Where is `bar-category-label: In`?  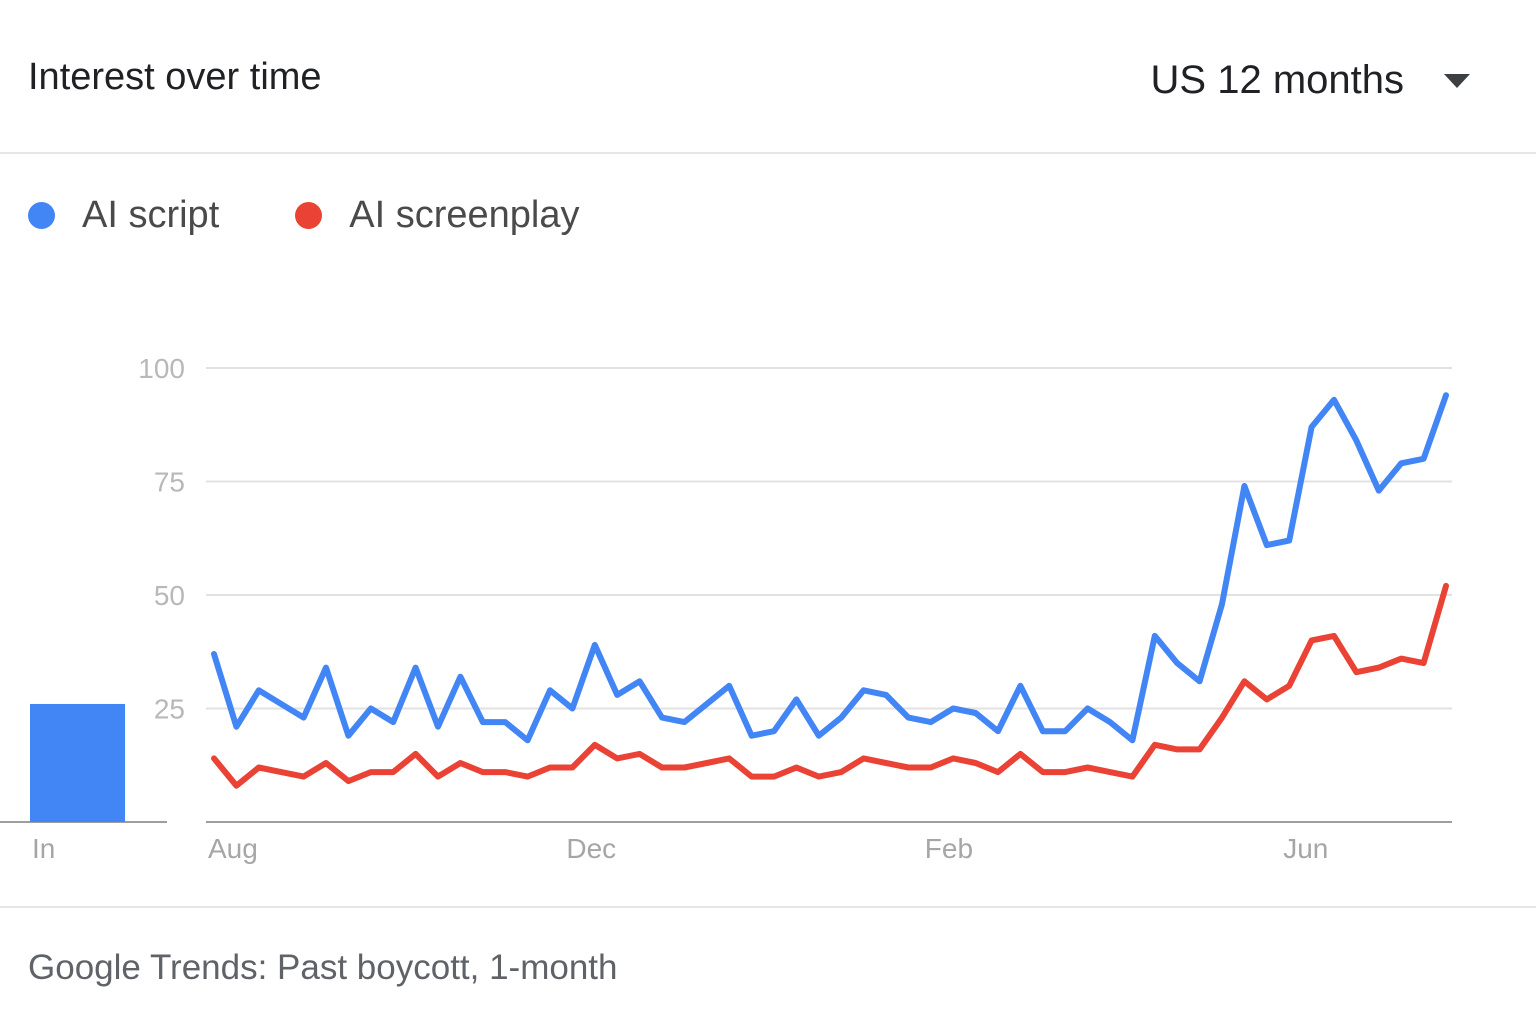
bar-category-label: In is located at coordinates (43, 848).